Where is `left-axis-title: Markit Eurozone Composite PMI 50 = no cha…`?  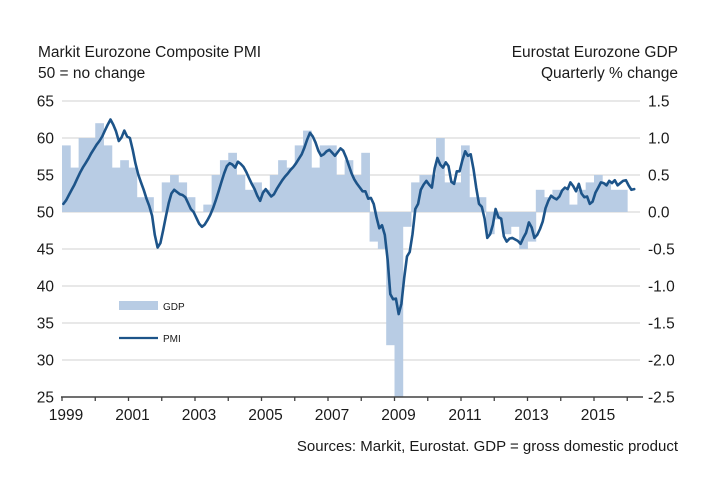 left-axis-title: Markit Eurozone Composite PMI 50 = no cha… is located at coordinates (149, 63).